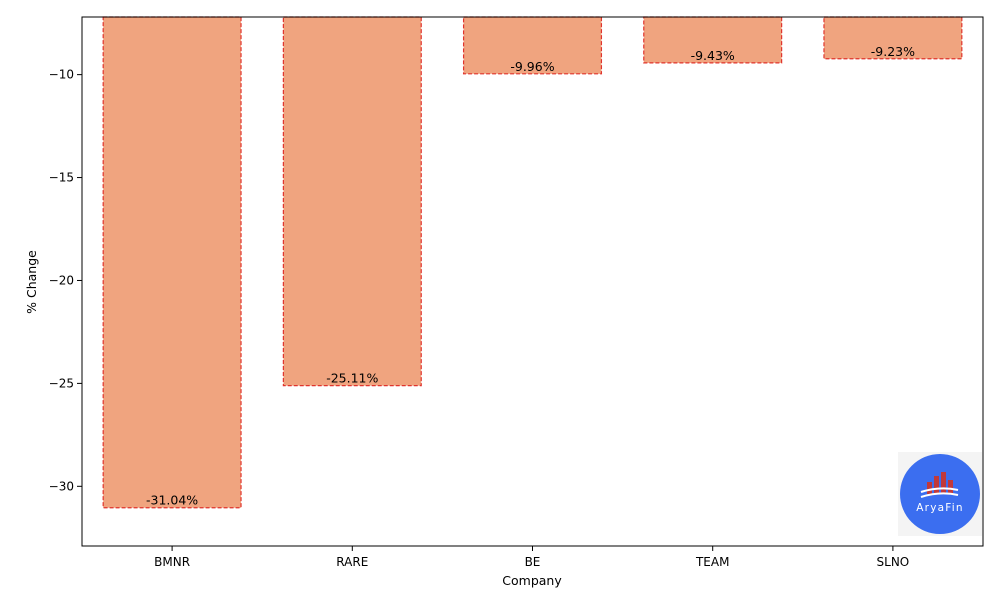  What do you see at coordinates (712, 562) in the screenshot?
I see `x-tick-label-team: TEAM` at bounding box center [712, 562].